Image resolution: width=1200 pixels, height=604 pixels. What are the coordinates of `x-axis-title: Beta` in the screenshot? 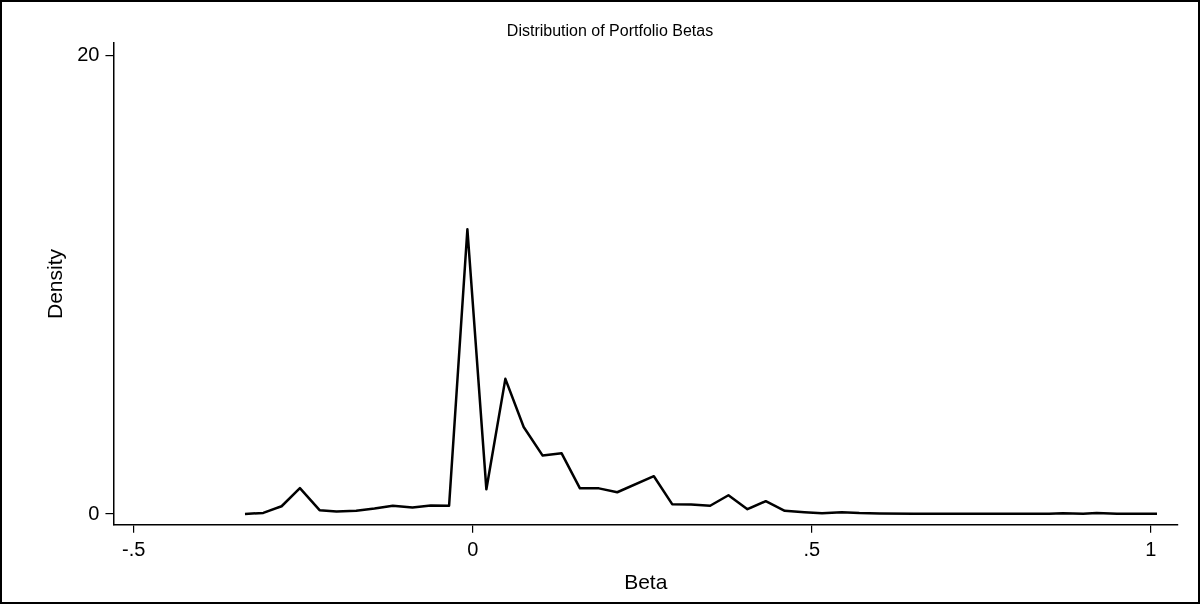 It's located at (646, 582).